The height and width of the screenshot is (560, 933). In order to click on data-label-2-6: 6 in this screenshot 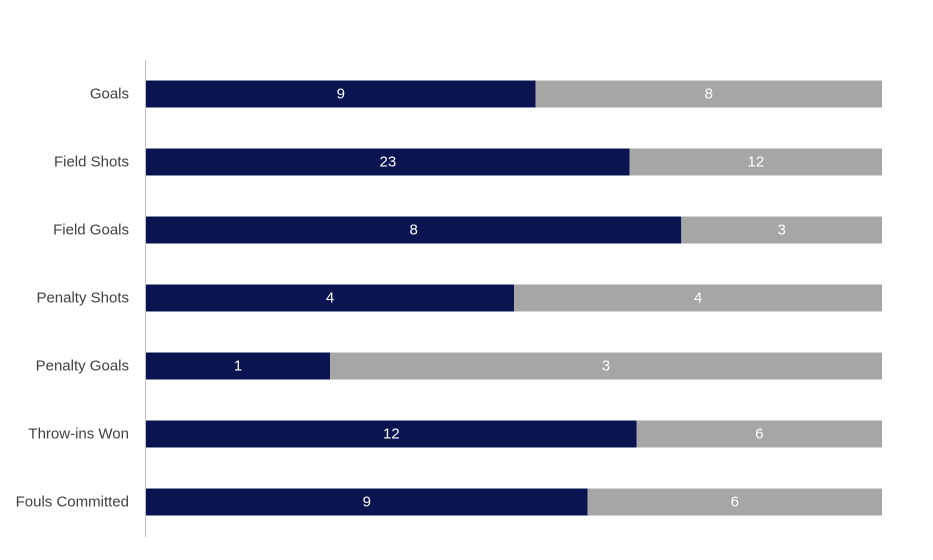, I will do `click(759, 434)`.